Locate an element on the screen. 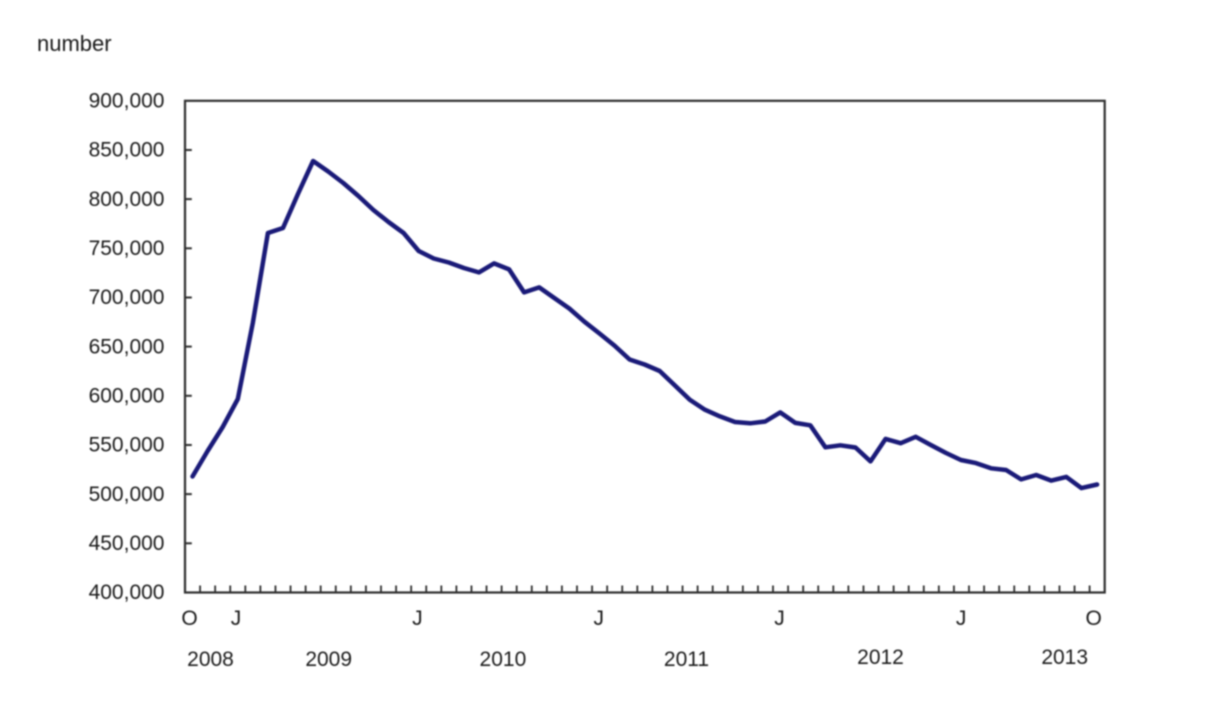  svg-text: 2010 is located at coordinates (503, 659).